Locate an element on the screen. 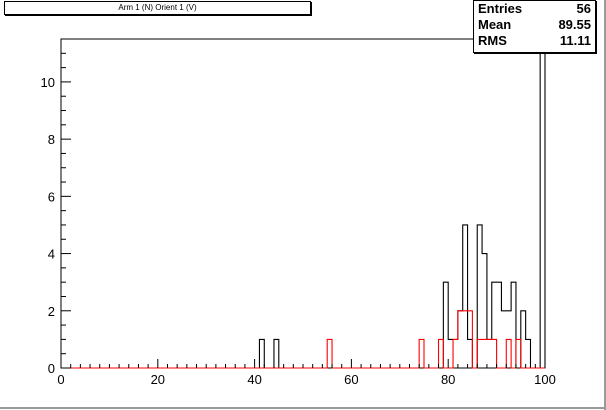 This screenshot has width=606, height=410. stats-box: Entries 56 Mean 89.55 RMS 11.11 is located at coordinates (534, 26).